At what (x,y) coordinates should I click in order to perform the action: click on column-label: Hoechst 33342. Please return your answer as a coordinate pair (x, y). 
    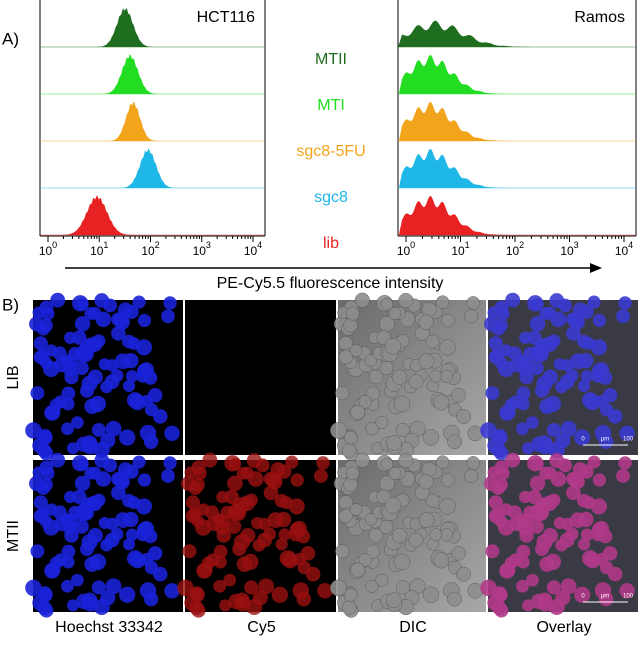
    Looking at the image, I should click on (109, 627).